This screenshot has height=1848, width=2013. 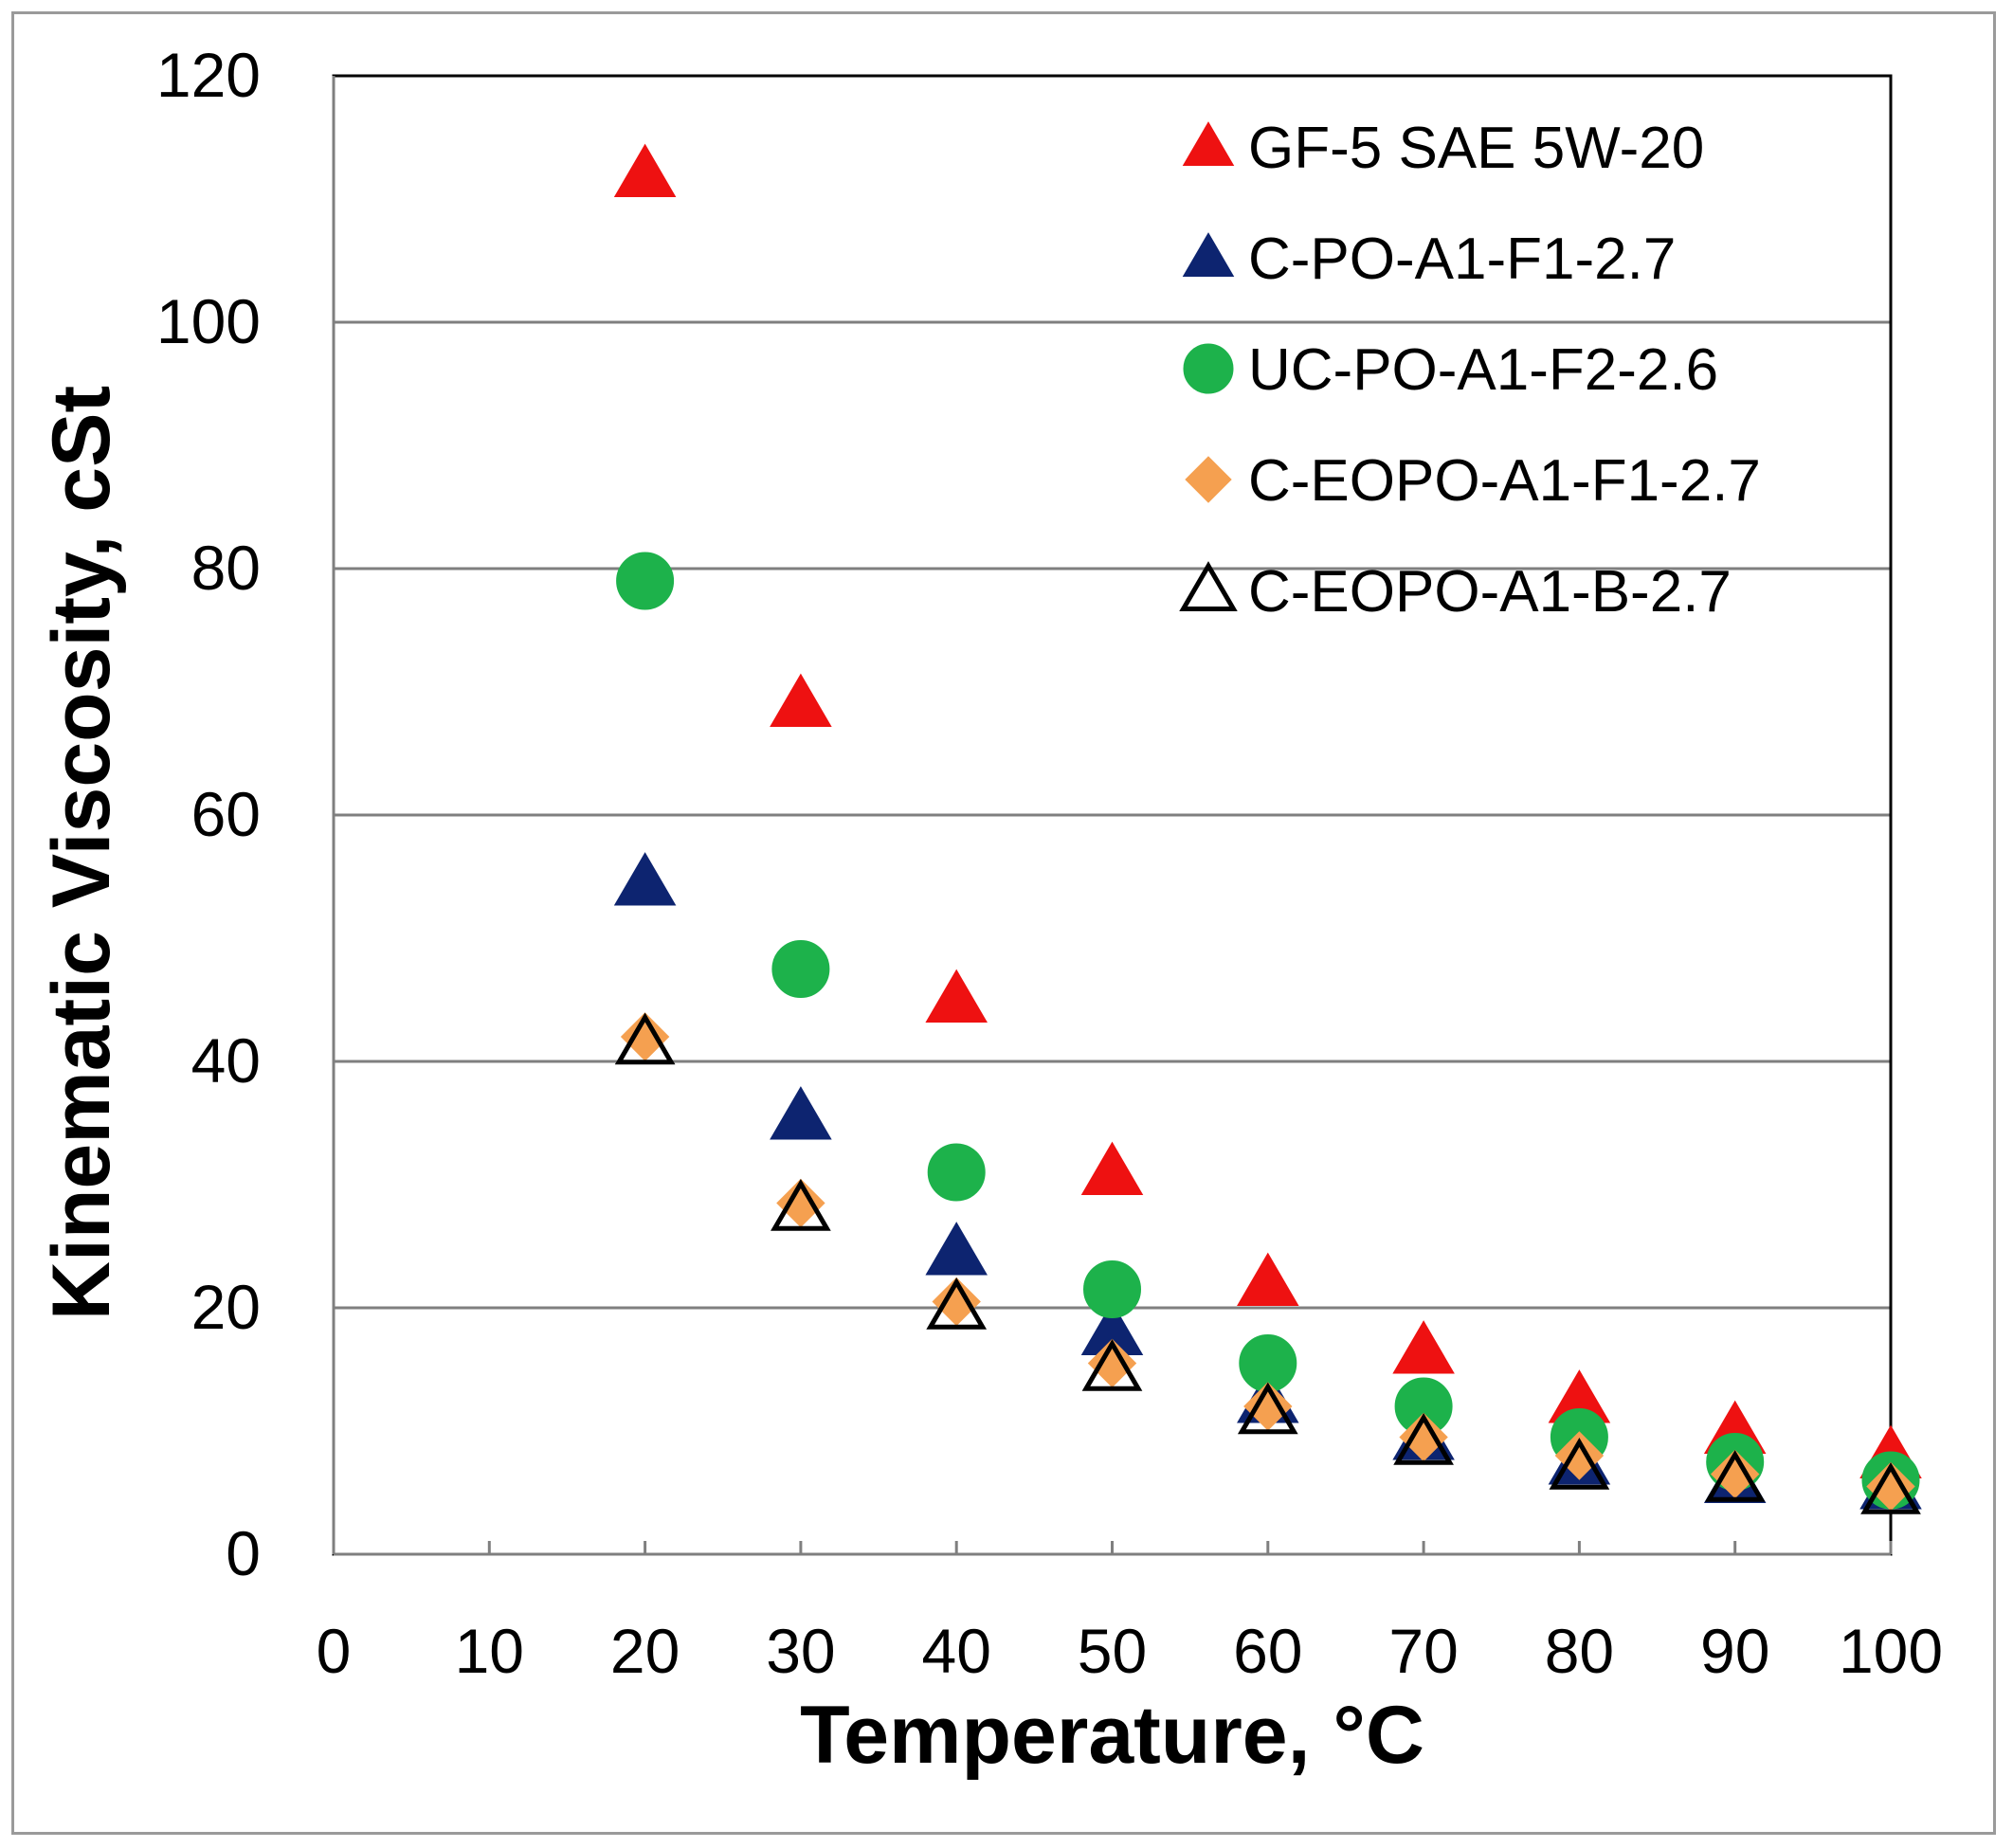 What do you see at coordinates (243, 1553) in the screenshot?
I see `y-tick-label: 0` at bounding box center [243, 1553].